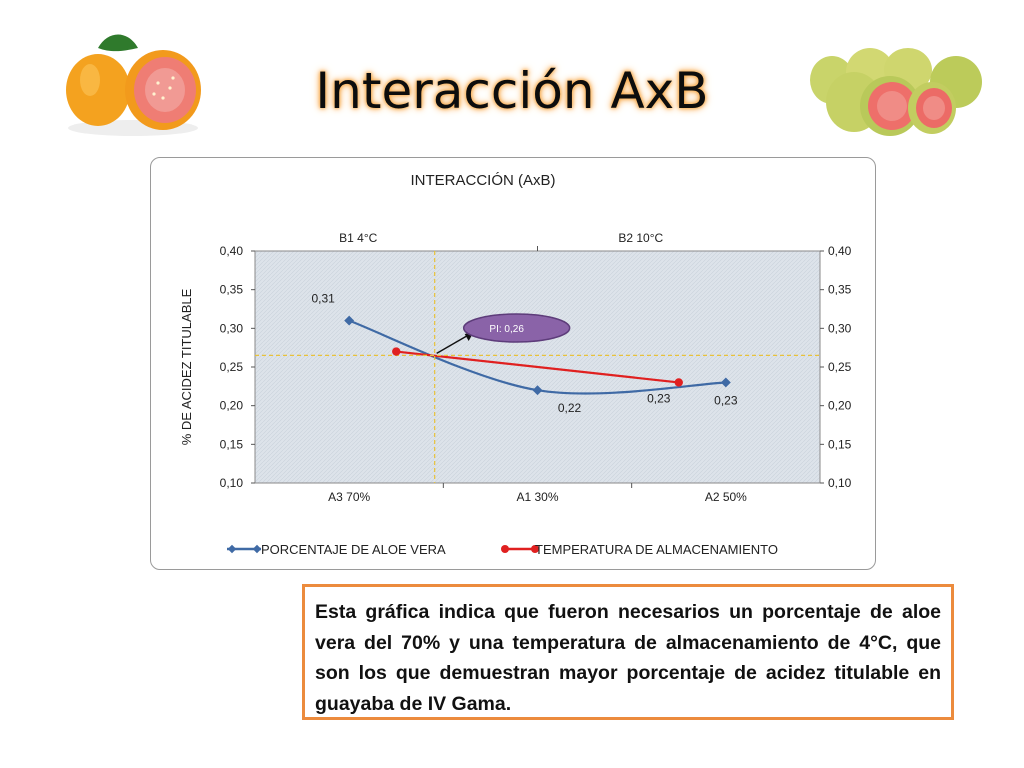 The height and width of the screenshot is (768, 1024). What do you see at coordinates (232, 251) in the screenshot?
I see `y-tick-label-left-6: 0,40` at bounding box center [232, 251].